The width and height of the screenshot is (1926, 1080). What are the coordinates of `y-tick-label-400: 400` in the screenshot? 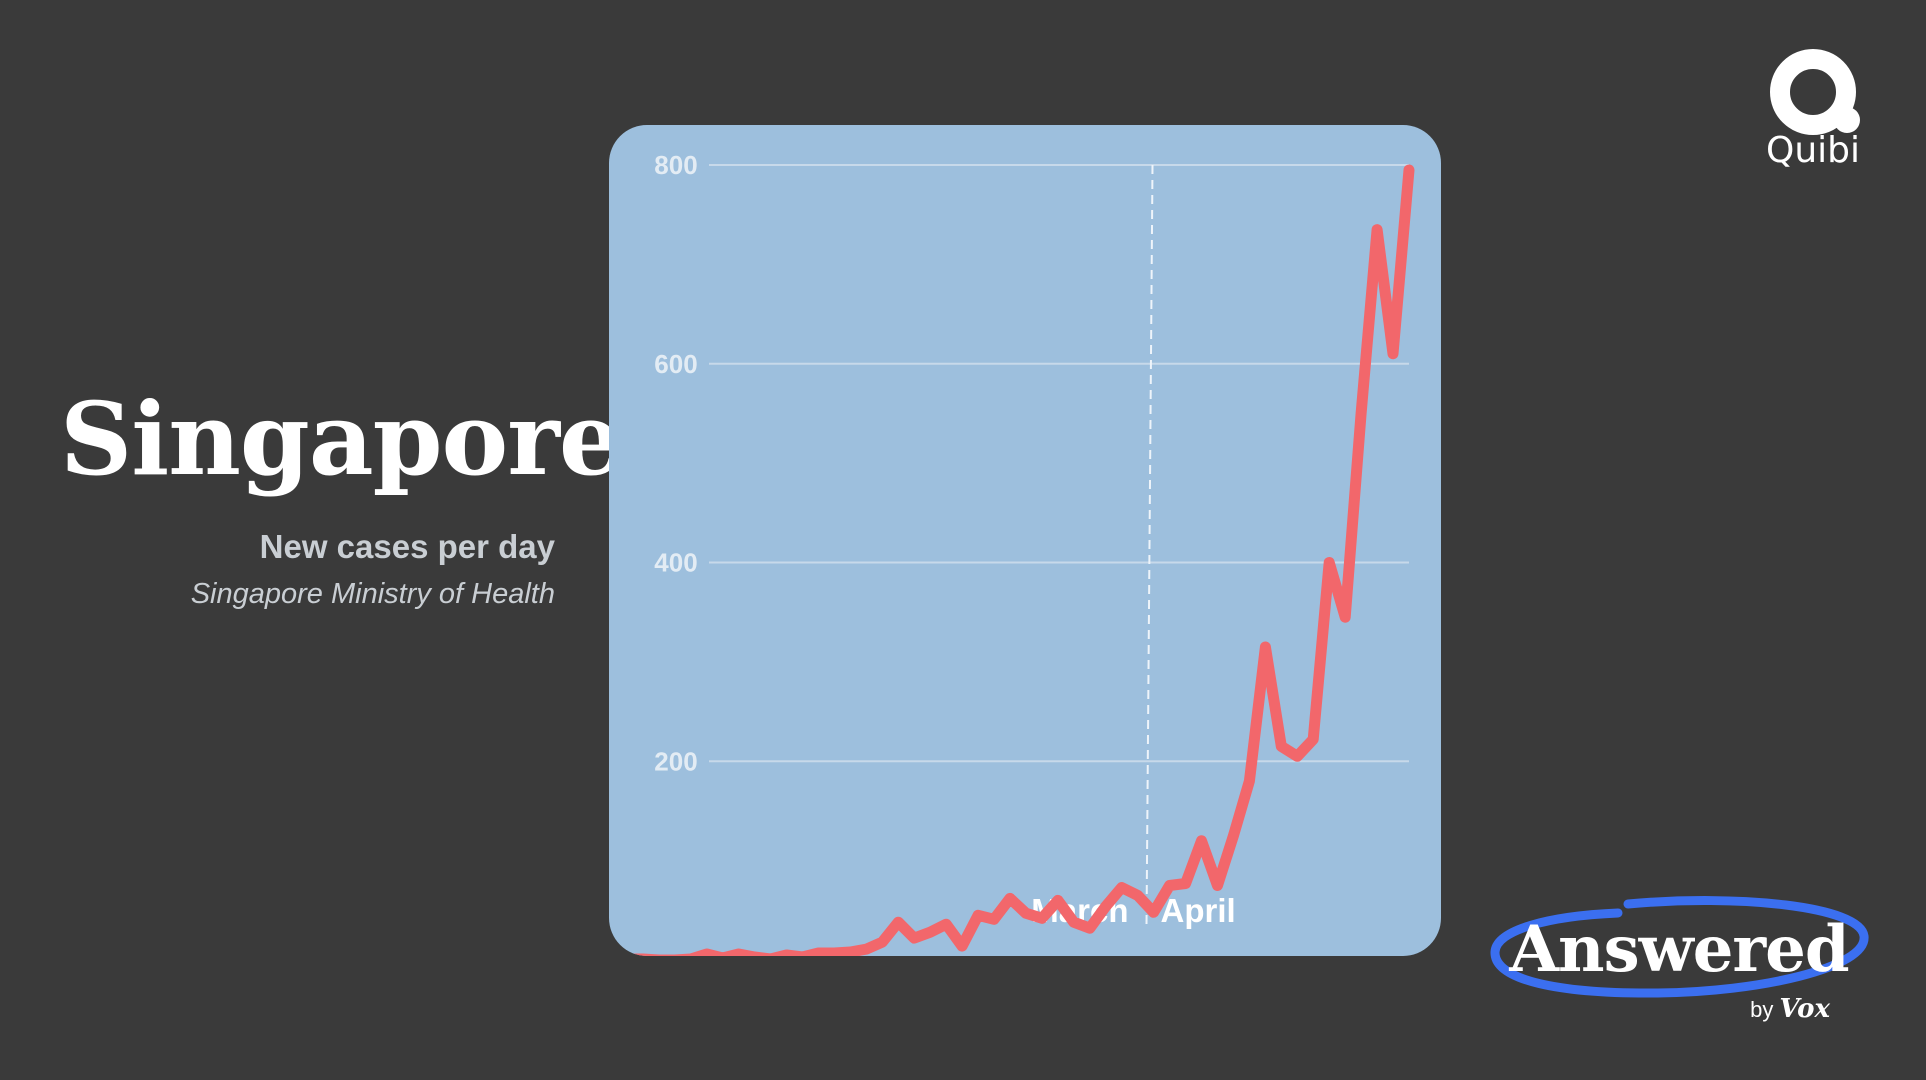 It's located at (675, 563).